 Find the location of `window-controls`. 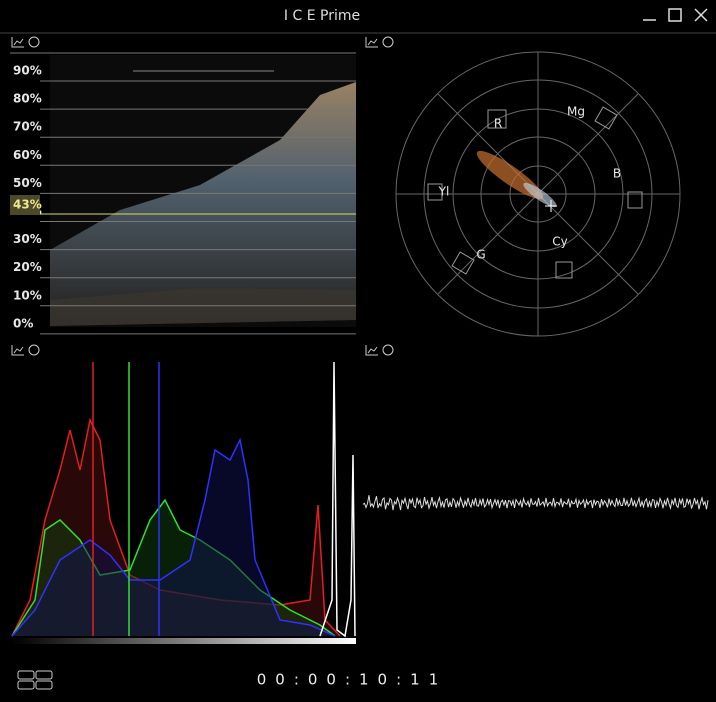

window-controls is located at coordinates (675, 15).